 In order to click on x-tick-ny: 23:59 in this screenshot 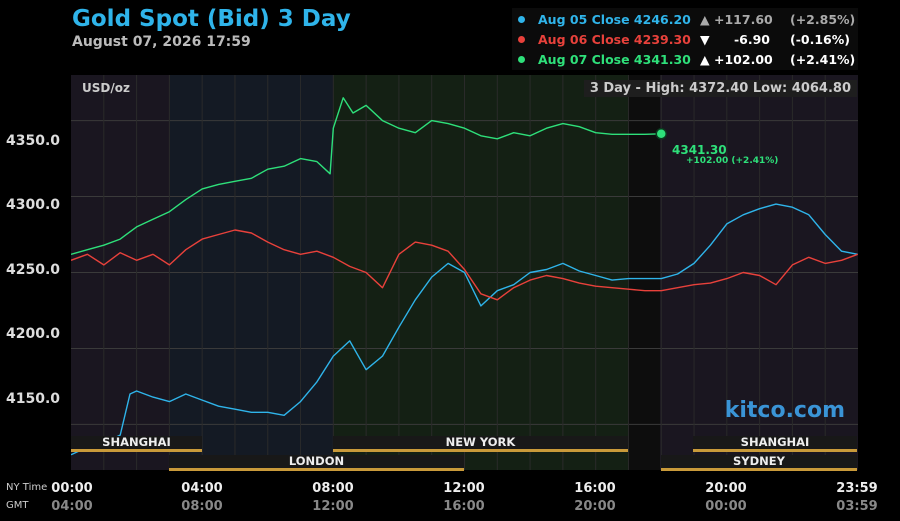, I will do `click(857, 488)`.